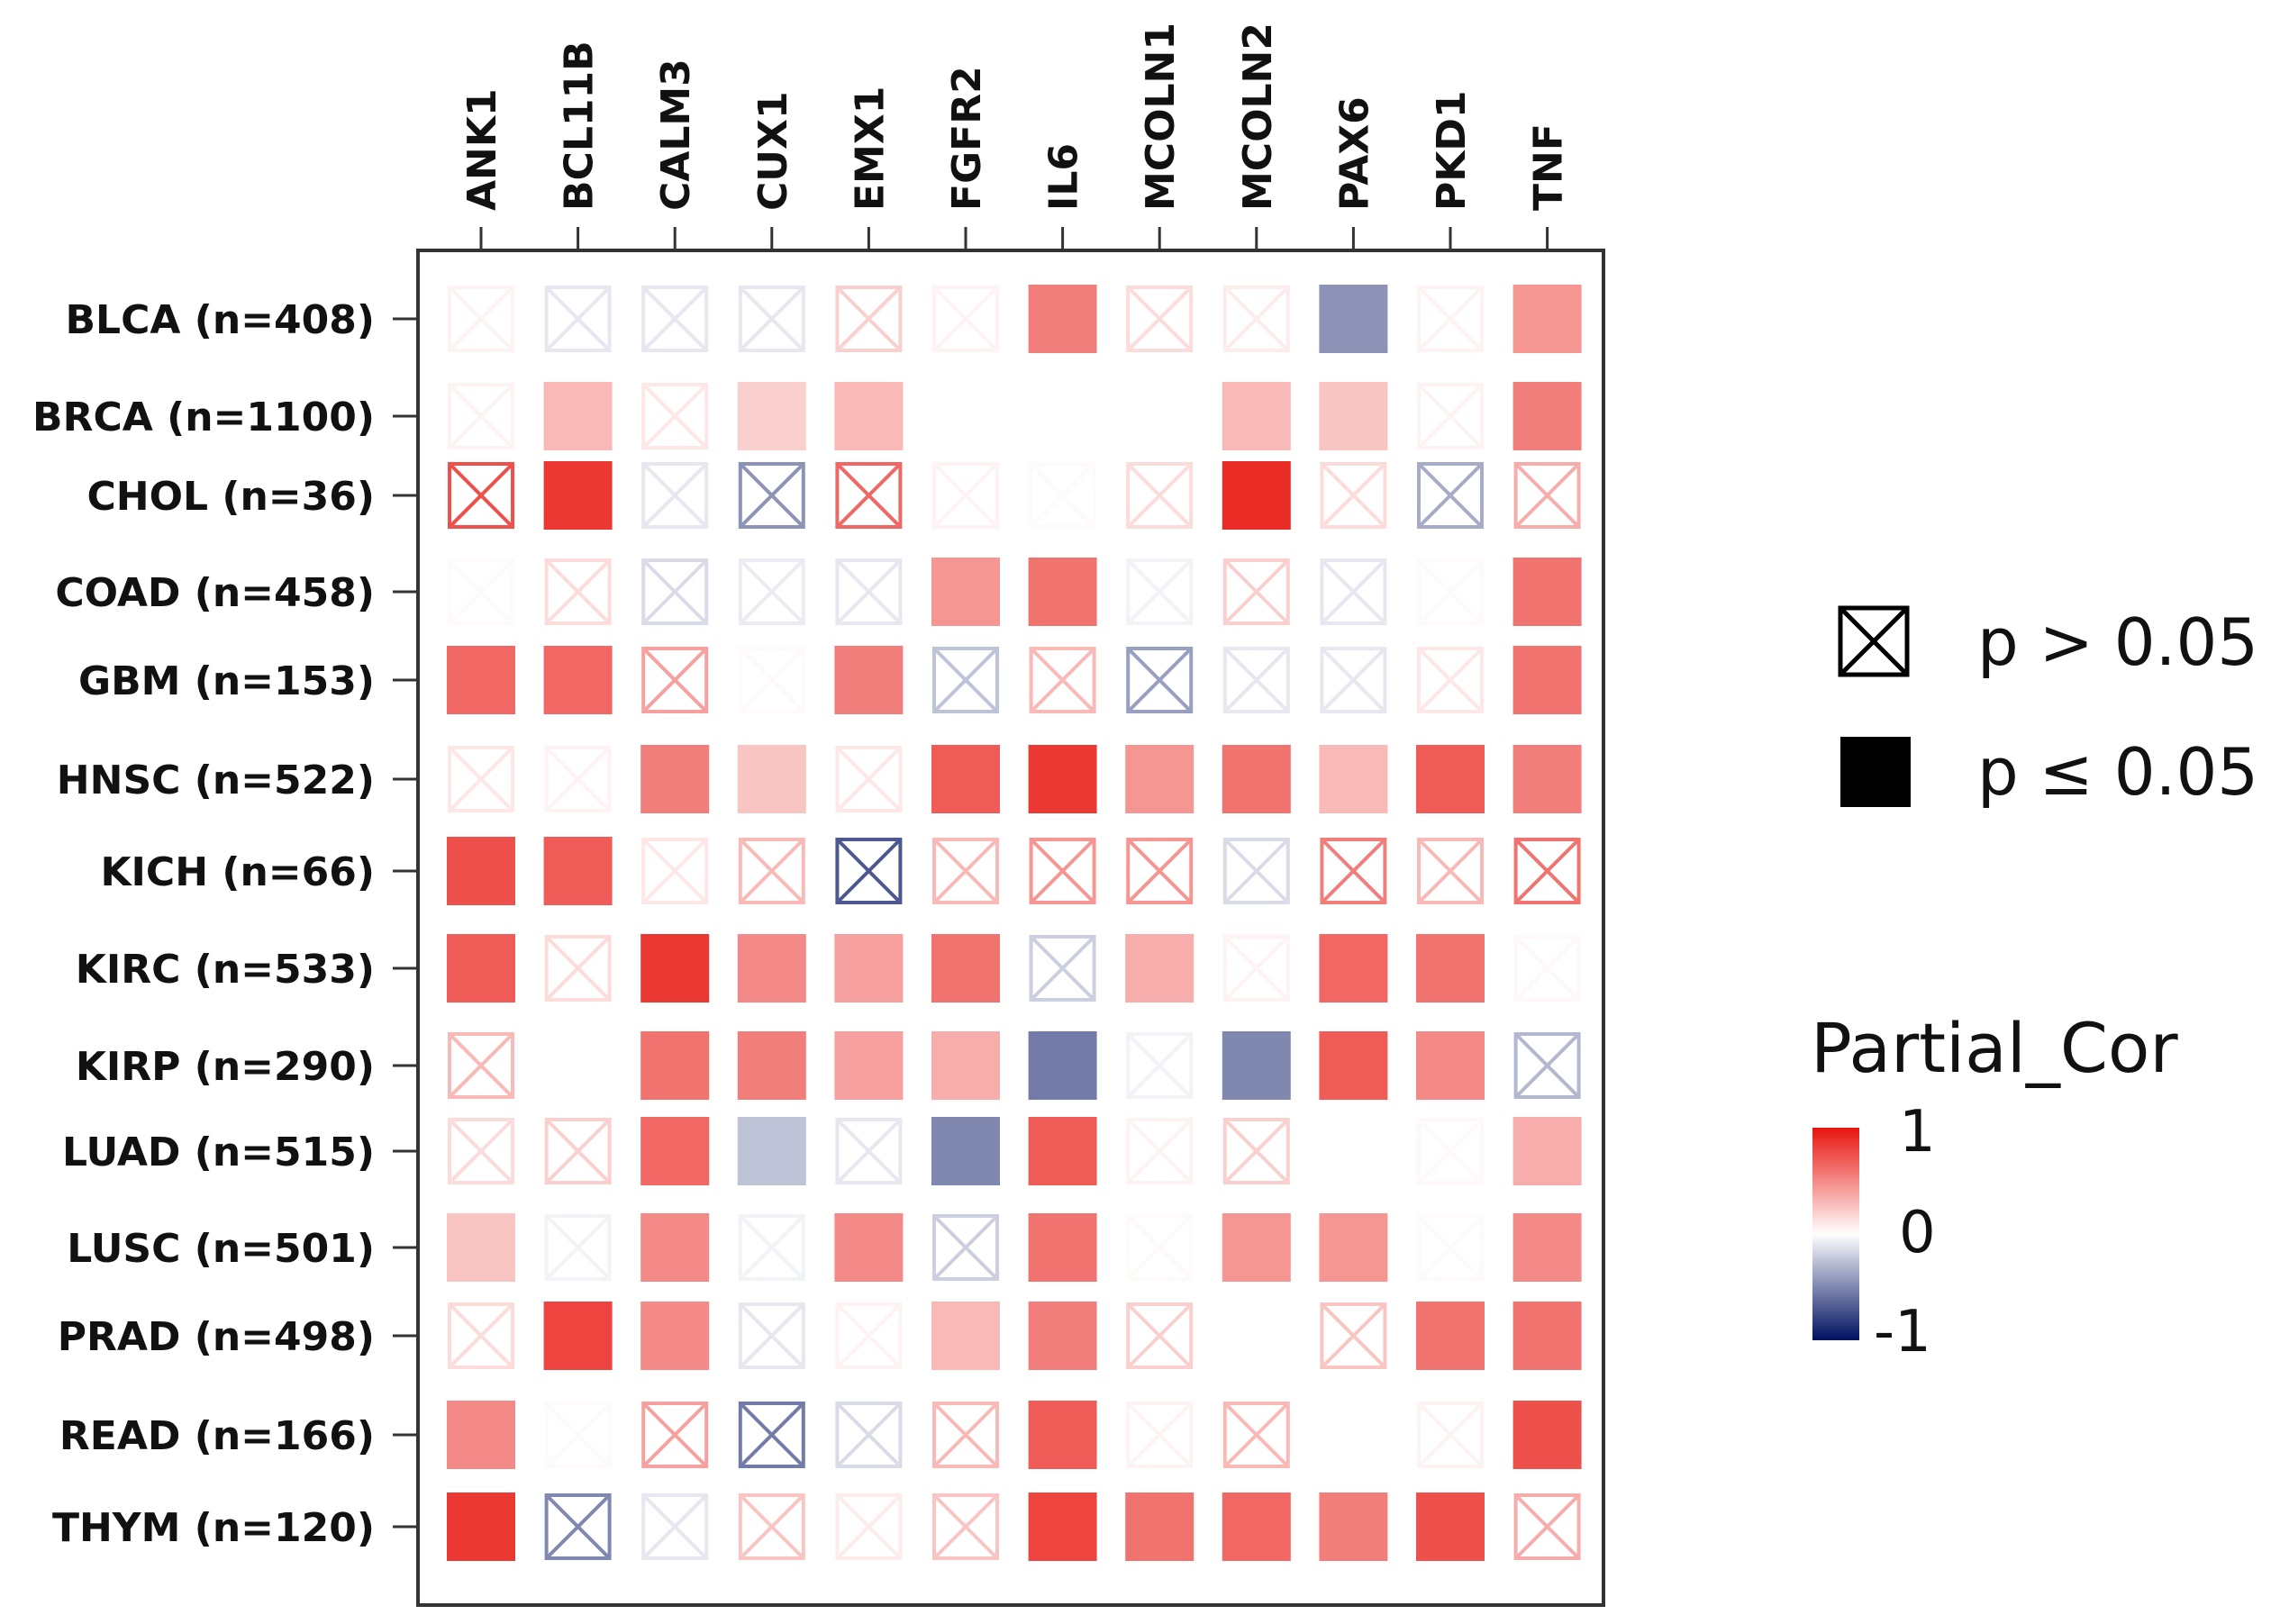  What do you see at coordinates (217, 1436) in the screenshot?
I see `row-label: READ (n=166)` at bounding box center [217, 1436].